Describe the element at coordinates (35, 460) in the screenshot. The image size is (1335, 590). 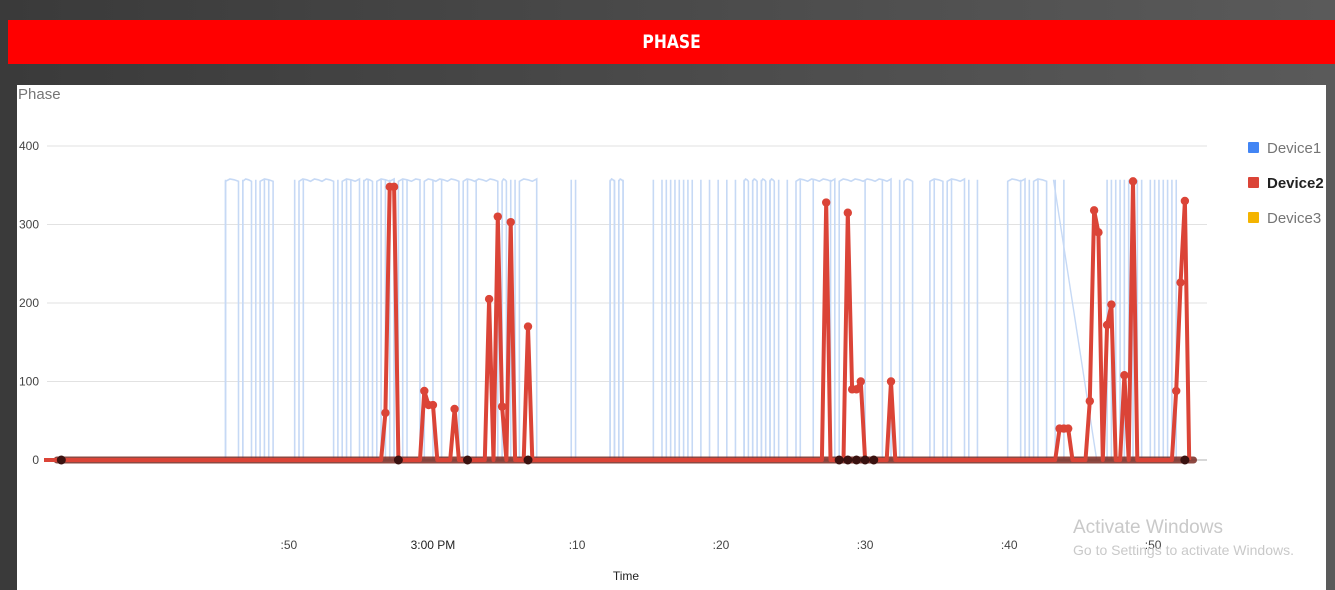
I see `y-tick-label: 0` at that location.